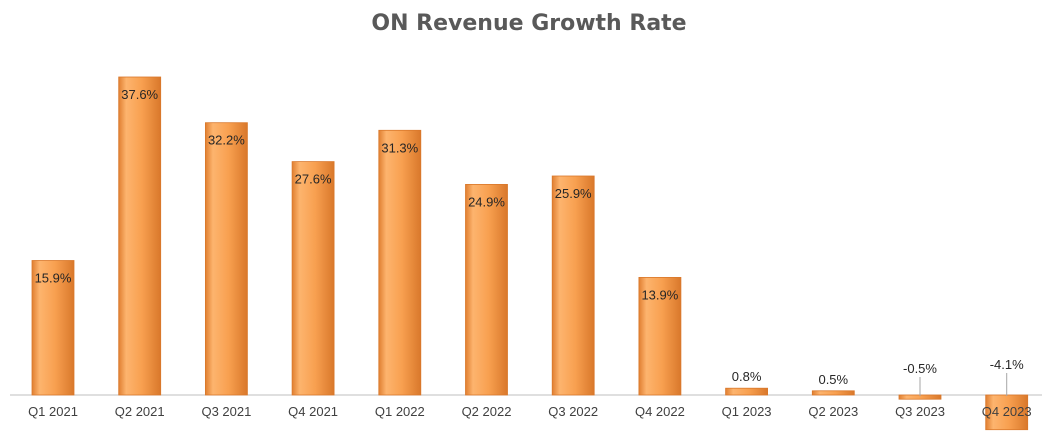  Describe the element at coordinates (746, 391) in the screenshot. I see `bar-q1-2023` at that location.